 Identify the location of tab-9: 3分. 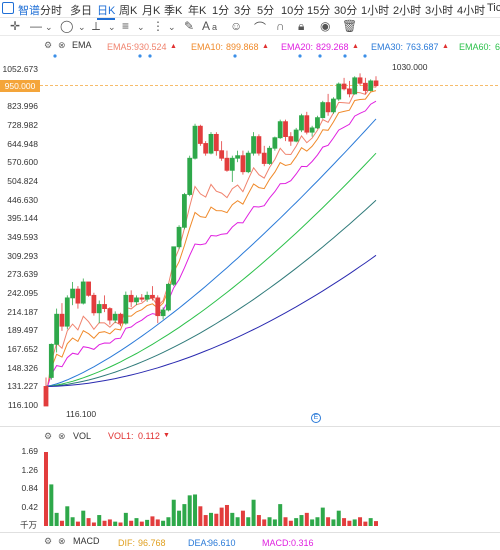
(243, 11).